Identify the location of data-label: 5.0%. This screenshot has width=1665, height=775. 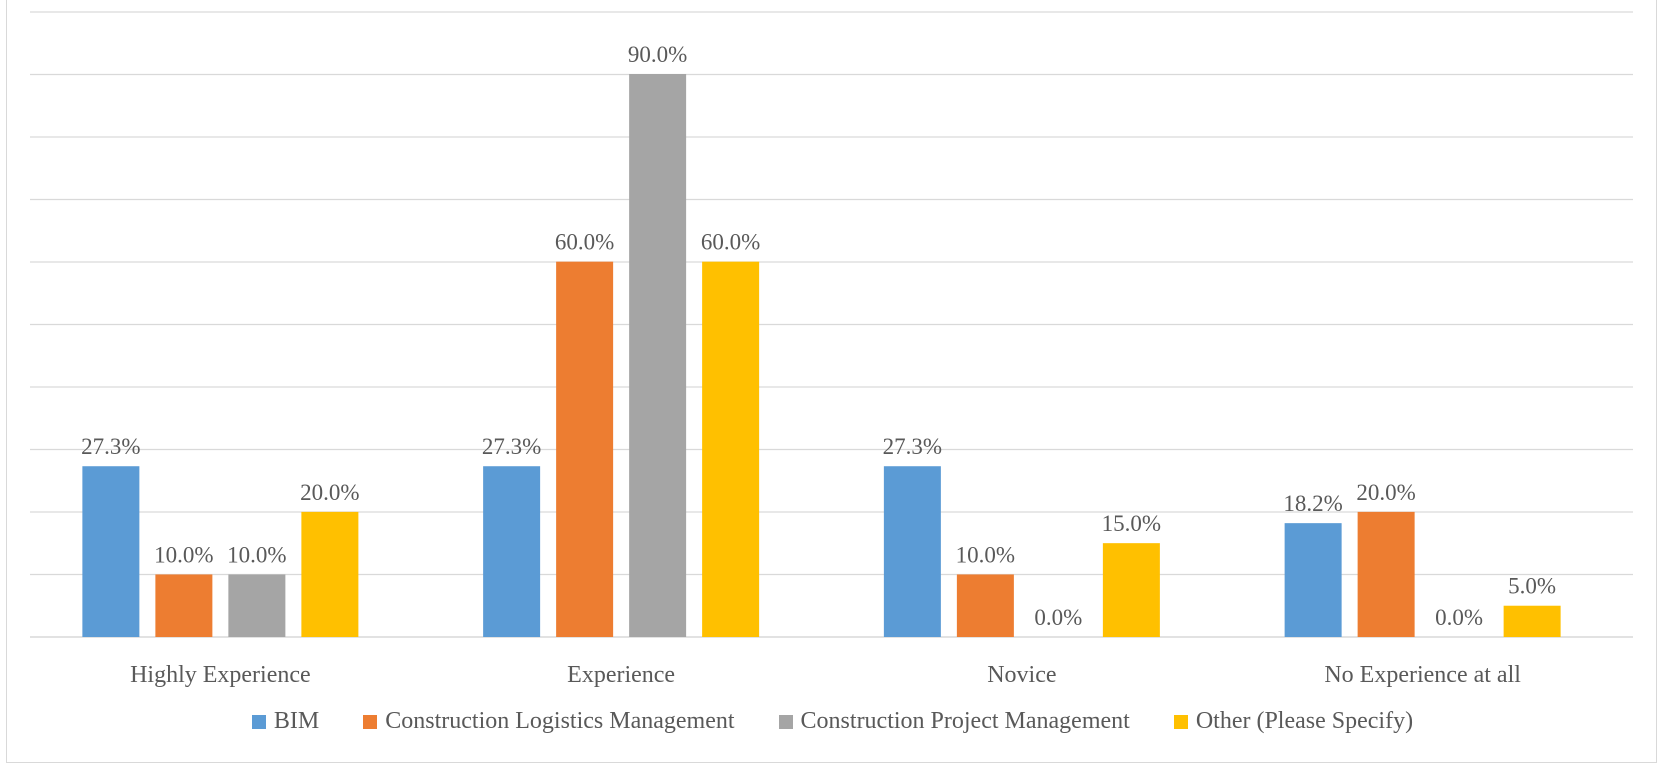
(1532, 586).